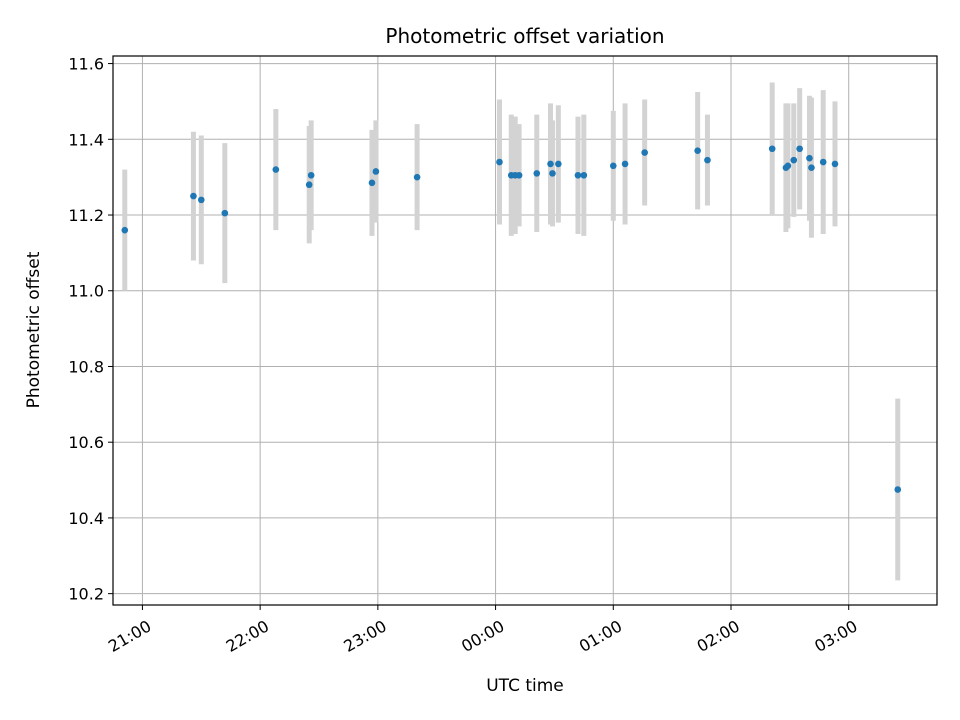 This screenshot has height=720, width=960. What do you see at coordinates (34, 329) in the screenshot?
I see `y-axis-label: Photometric offset` at bounding box center [34, 329].